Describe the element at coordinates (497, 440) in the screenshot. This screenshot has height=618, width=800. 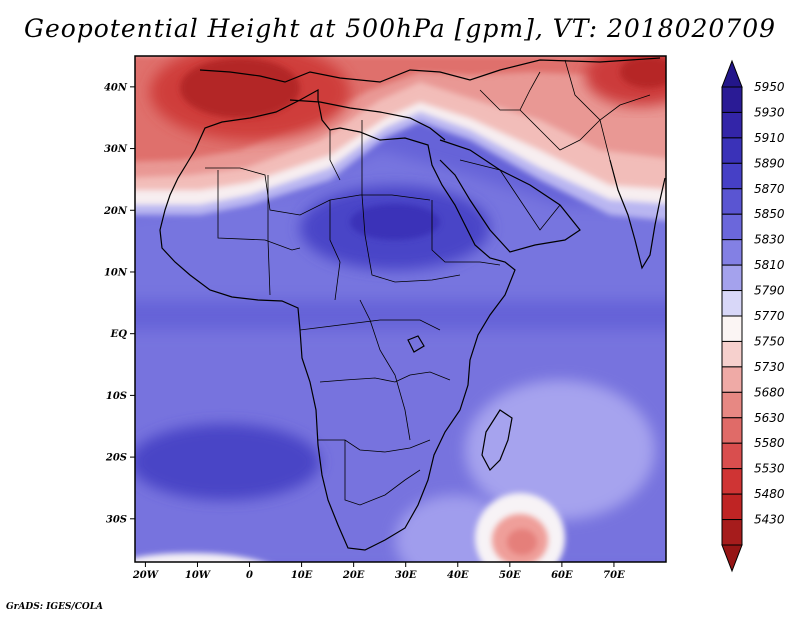
I see `madagascar-coastline` at that location.